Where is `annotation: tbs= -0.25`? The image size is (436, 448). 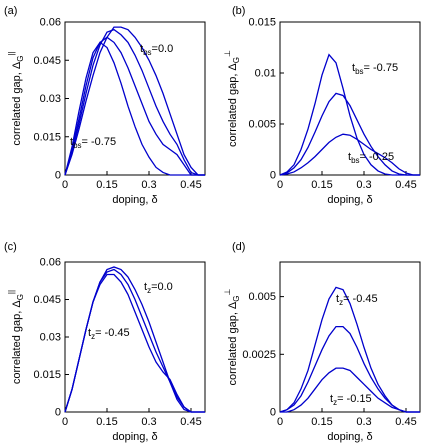 annotation: tbs= -0.25 is located at coordinates (371, 158).